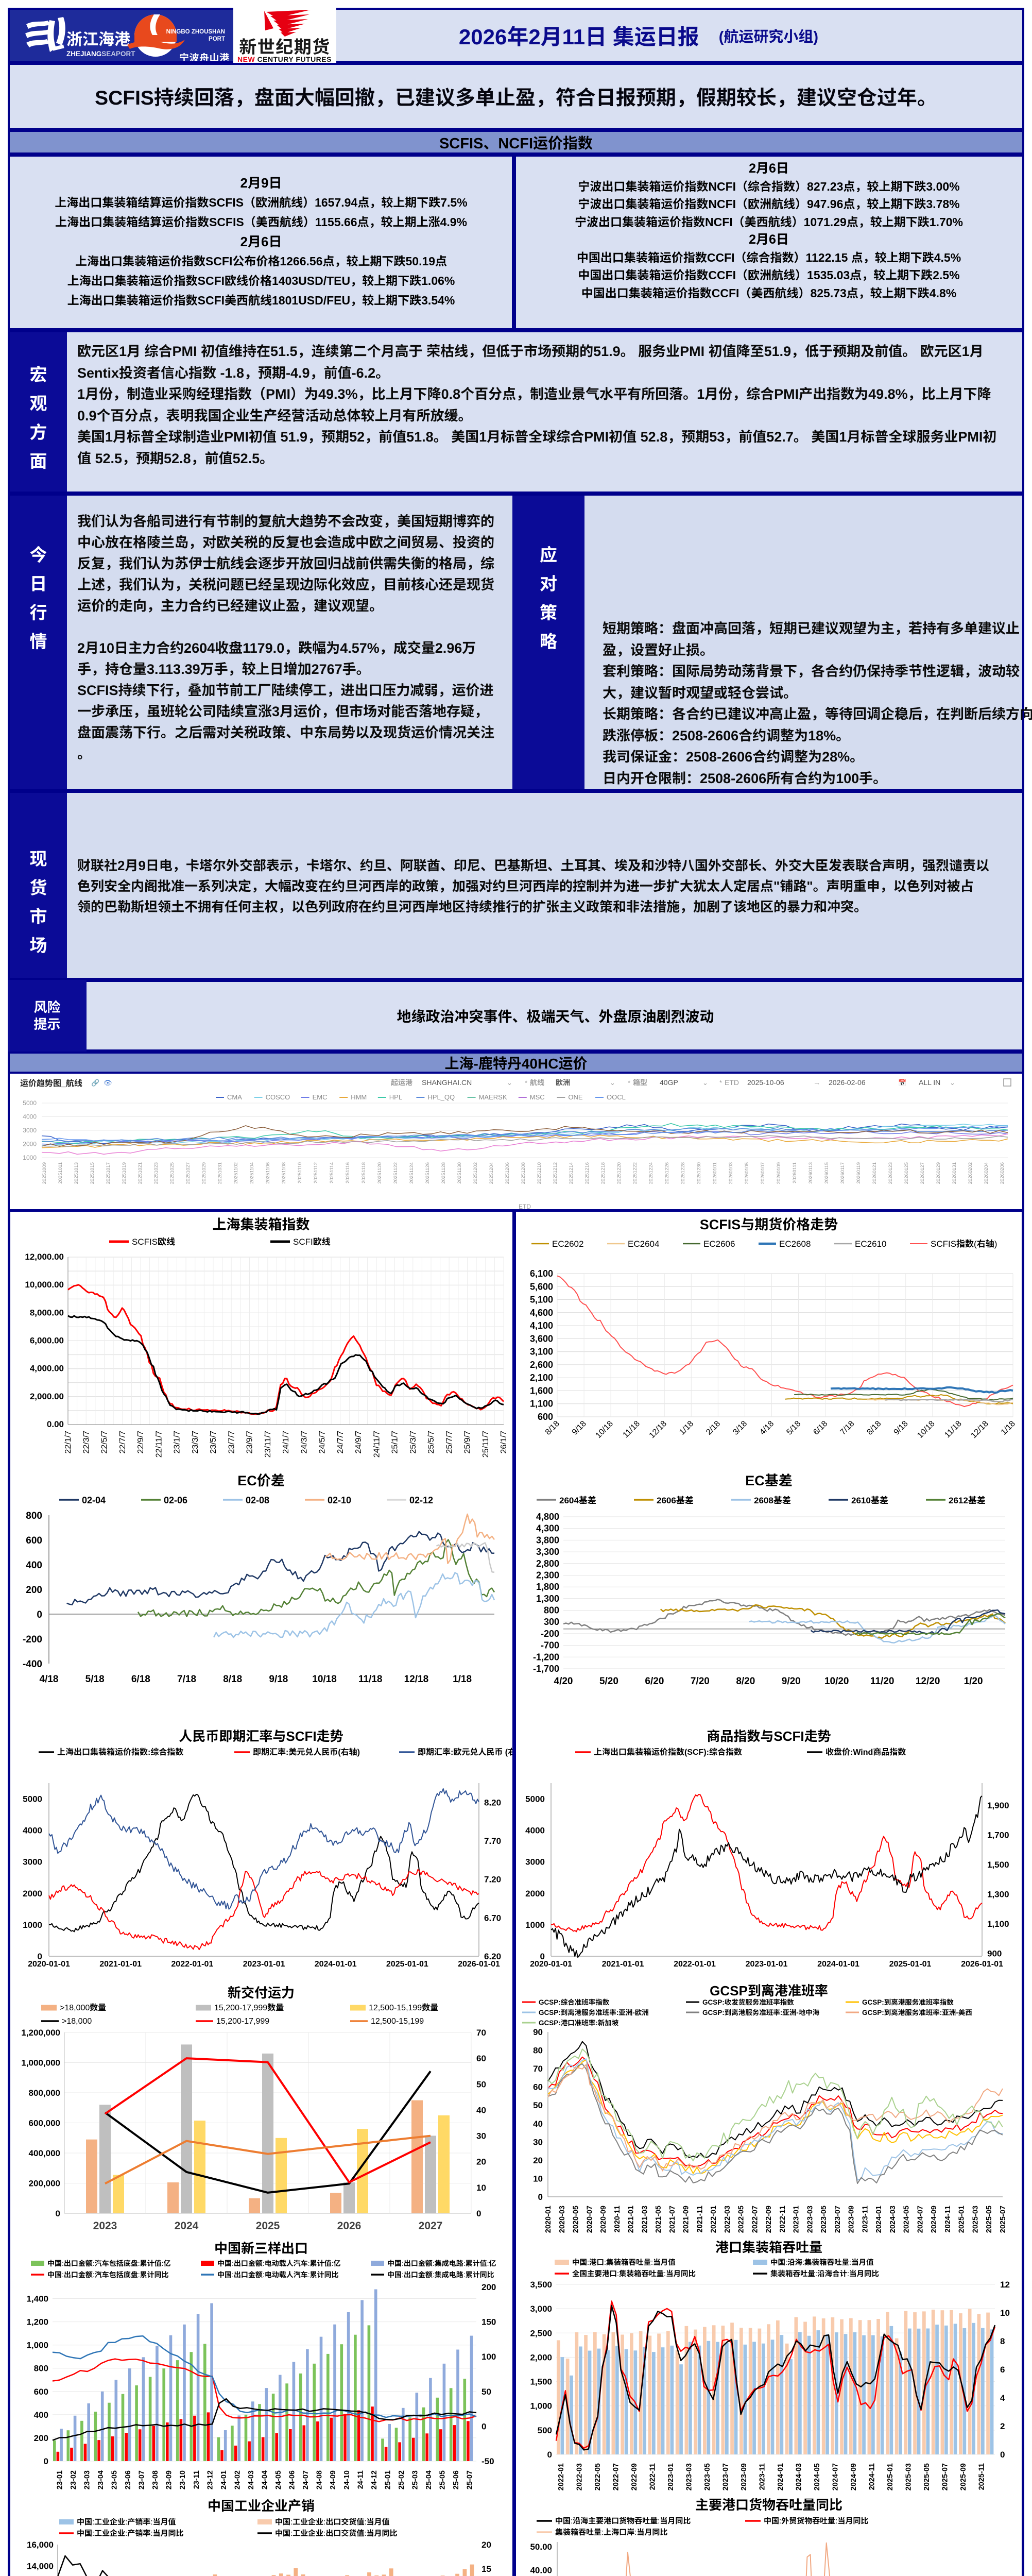 This screenshot has width=1032, height=2576. I want to click on svg-text: 新世纪期货, so click(285, 47).